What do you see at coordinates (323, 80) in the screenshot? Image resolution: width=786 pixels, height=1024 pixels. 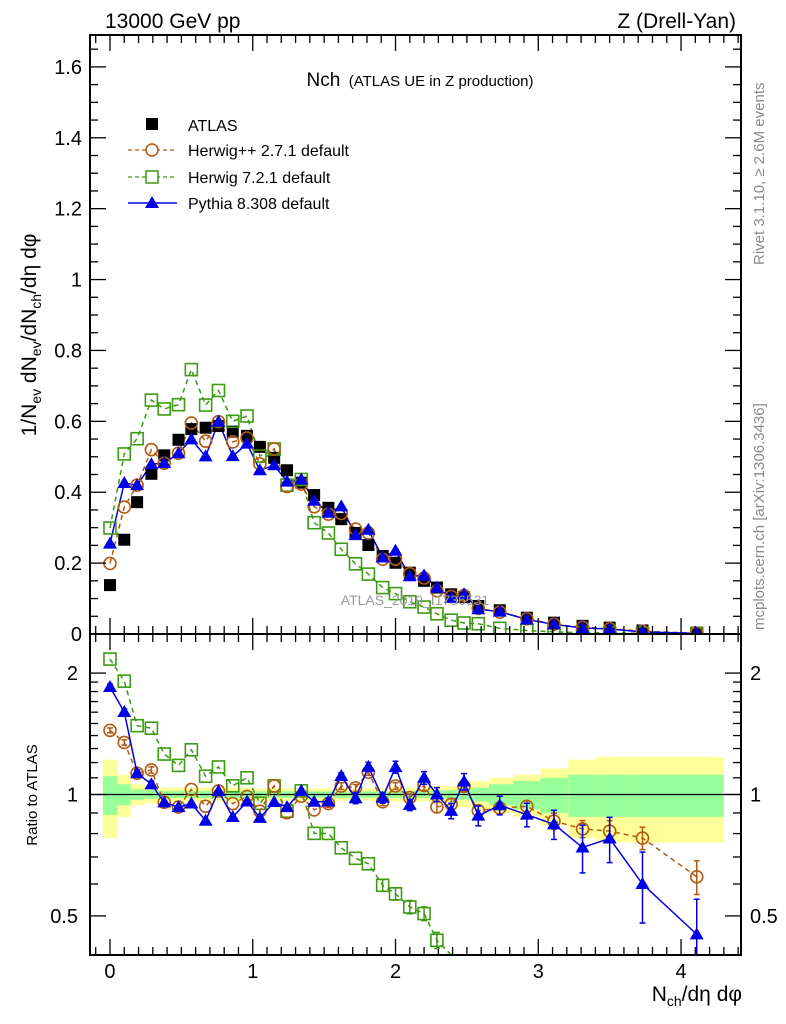 I see `title-main: Nch` at bounding box center [323, 80].